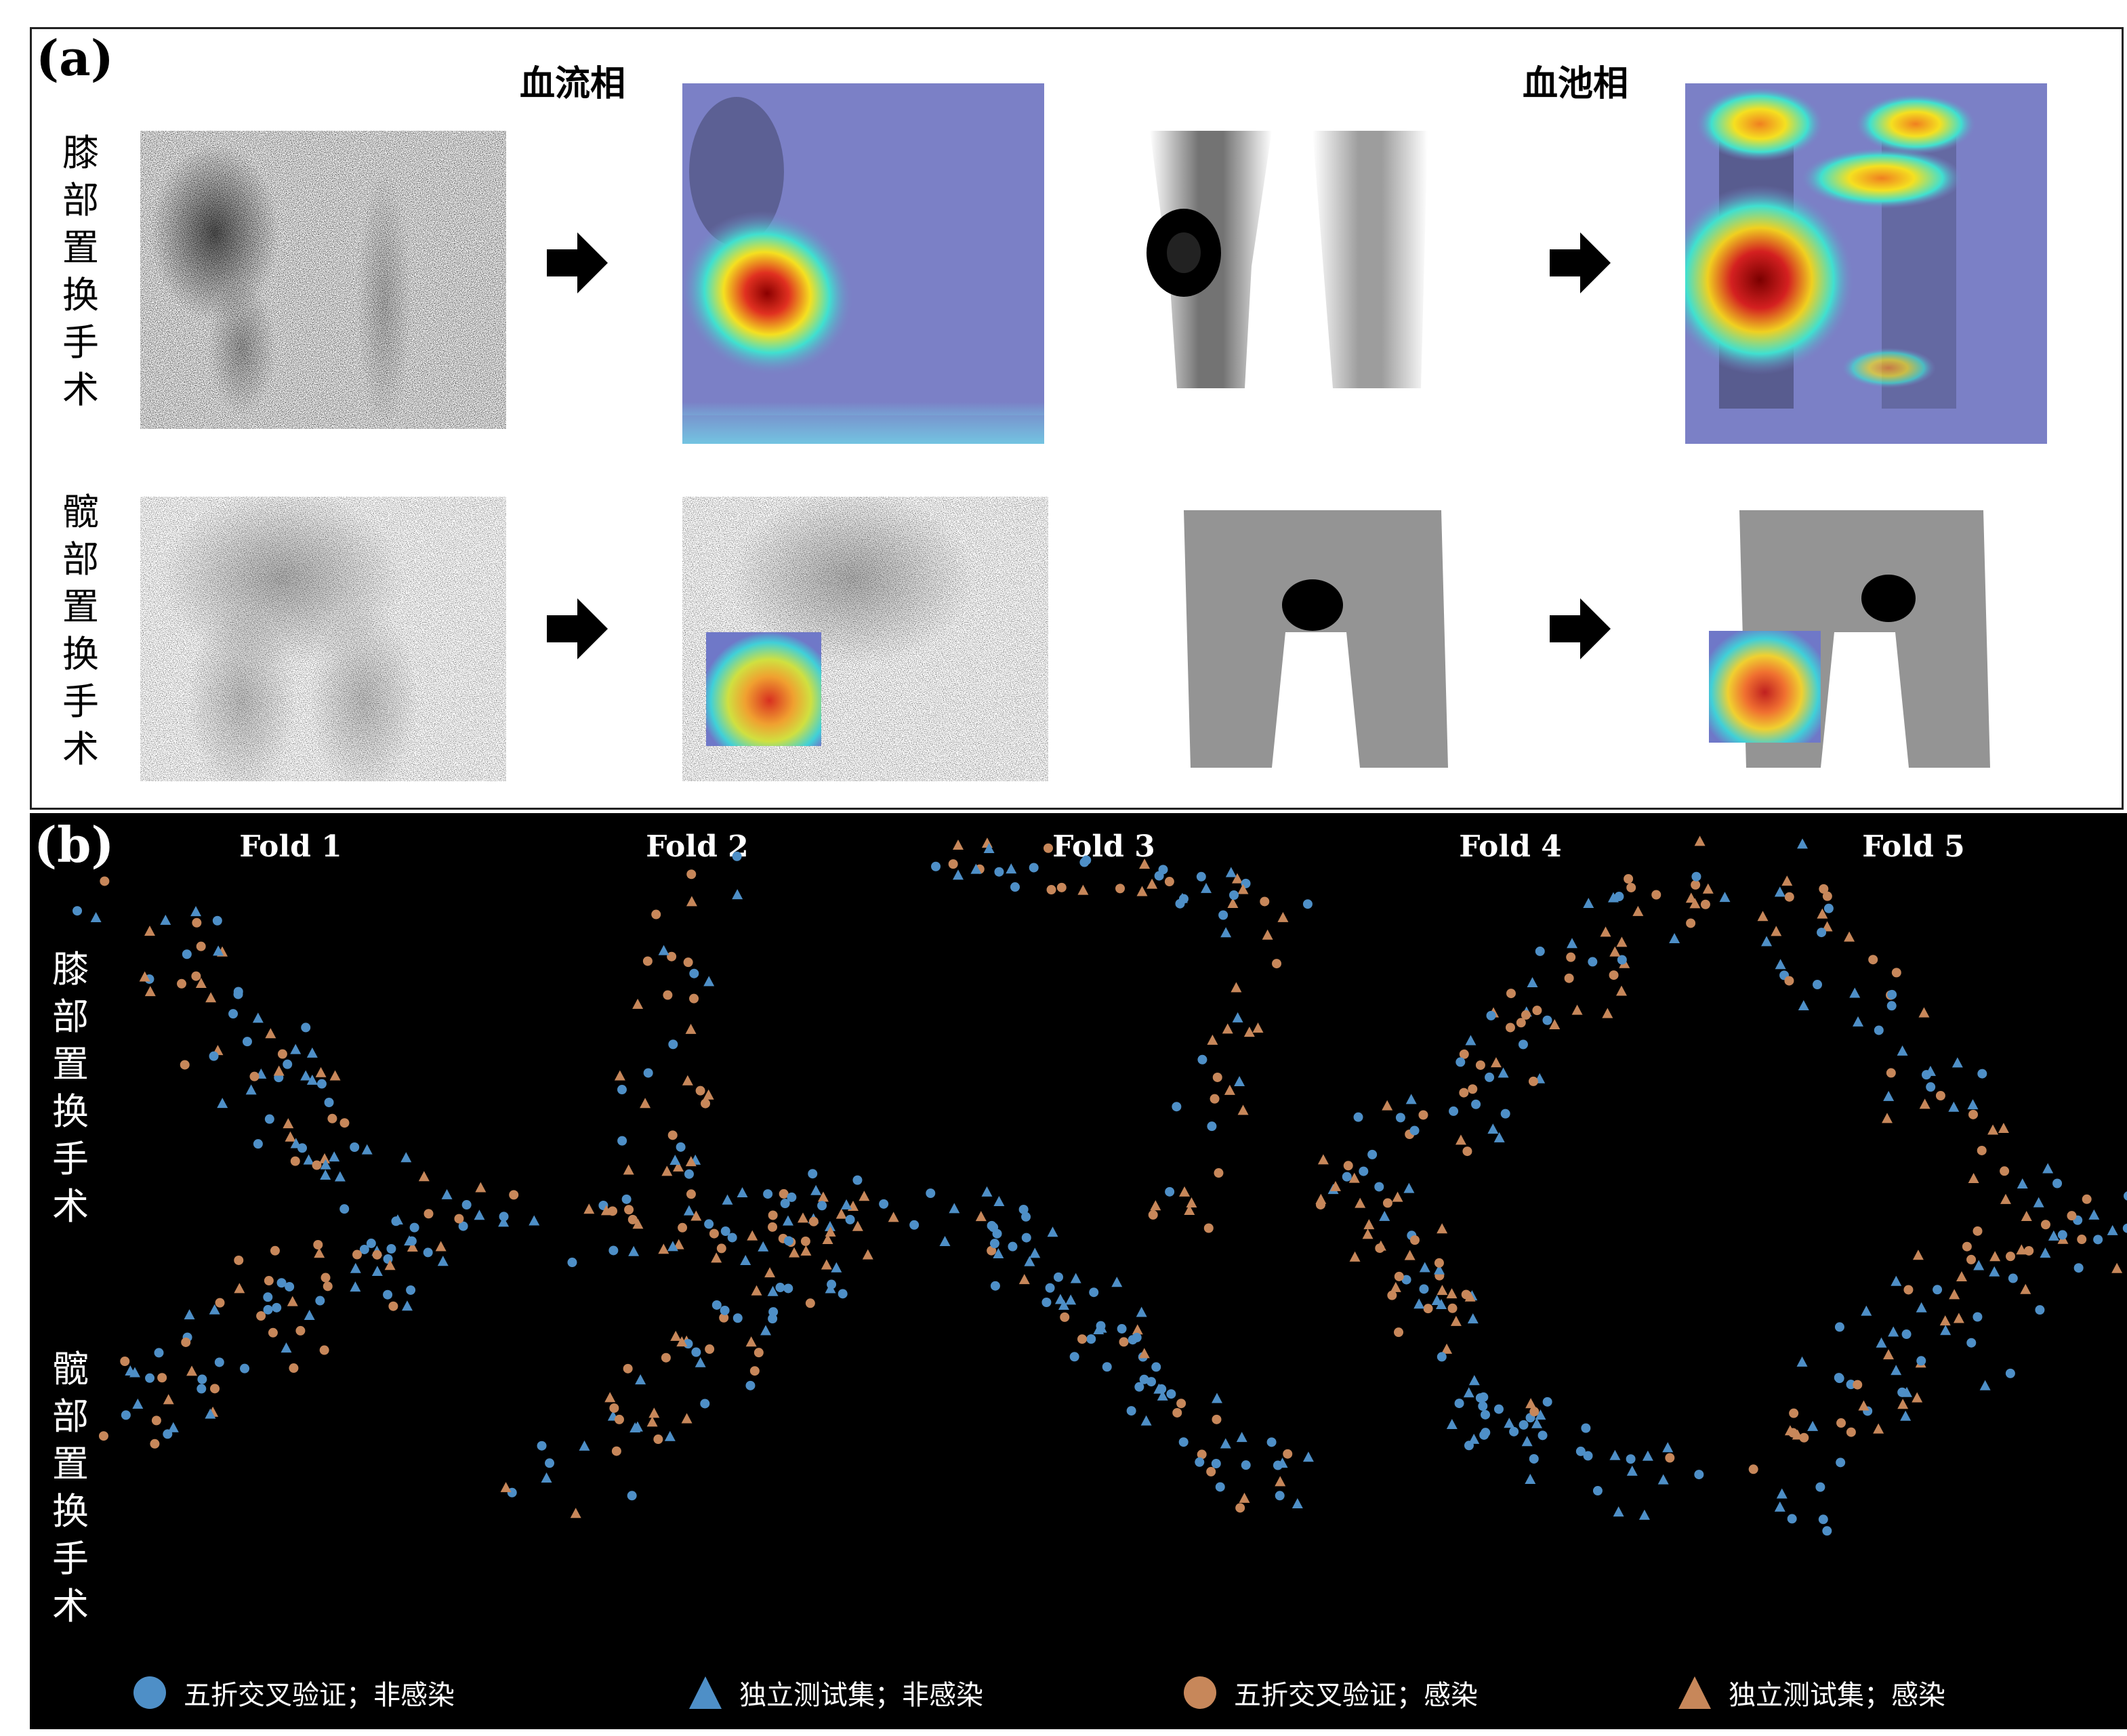 The image size is (2127, 1736). Describe the element at coordinates (80, 271) in the screenshot. I see `knee-row-label: 膝 部 置 换 手 术` at that location.